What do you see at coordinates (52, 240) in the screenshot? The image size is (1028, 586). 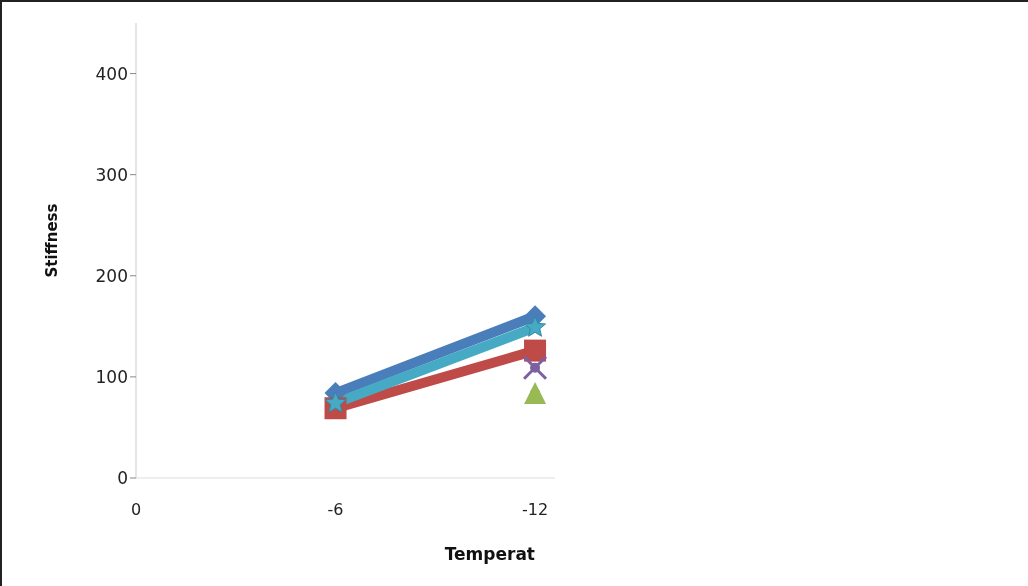 I see `y-axis-title: Stiffness` at bounding box center [52, 240].